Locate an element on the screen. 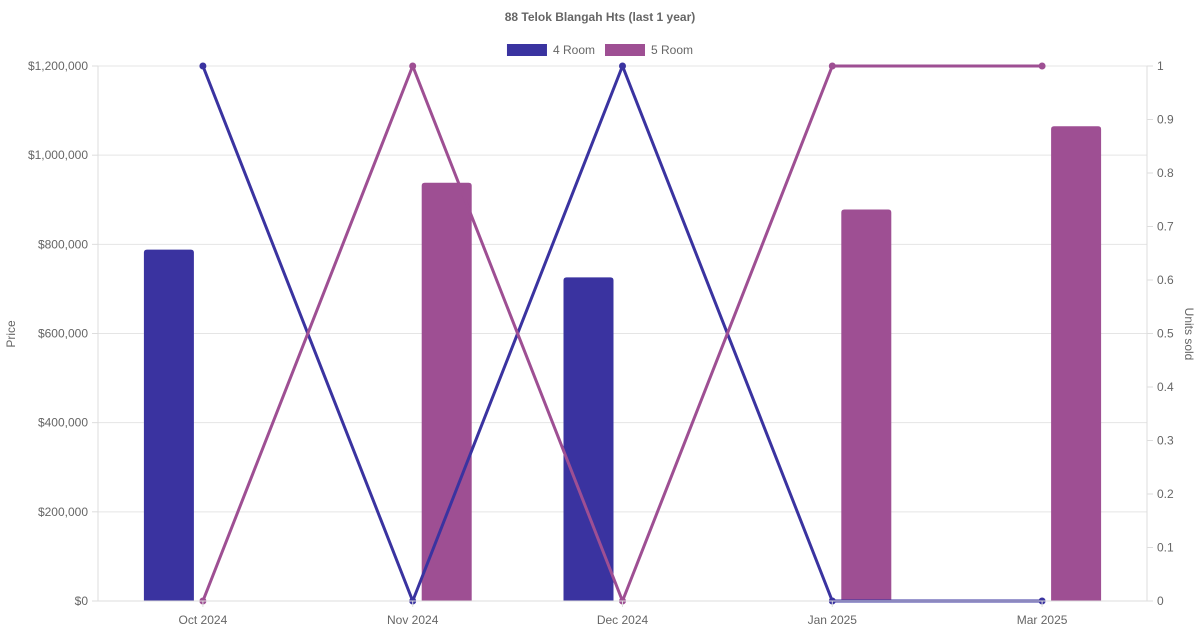  y-right-tick-label: 0.8 is located at coordinates (1165, 173).